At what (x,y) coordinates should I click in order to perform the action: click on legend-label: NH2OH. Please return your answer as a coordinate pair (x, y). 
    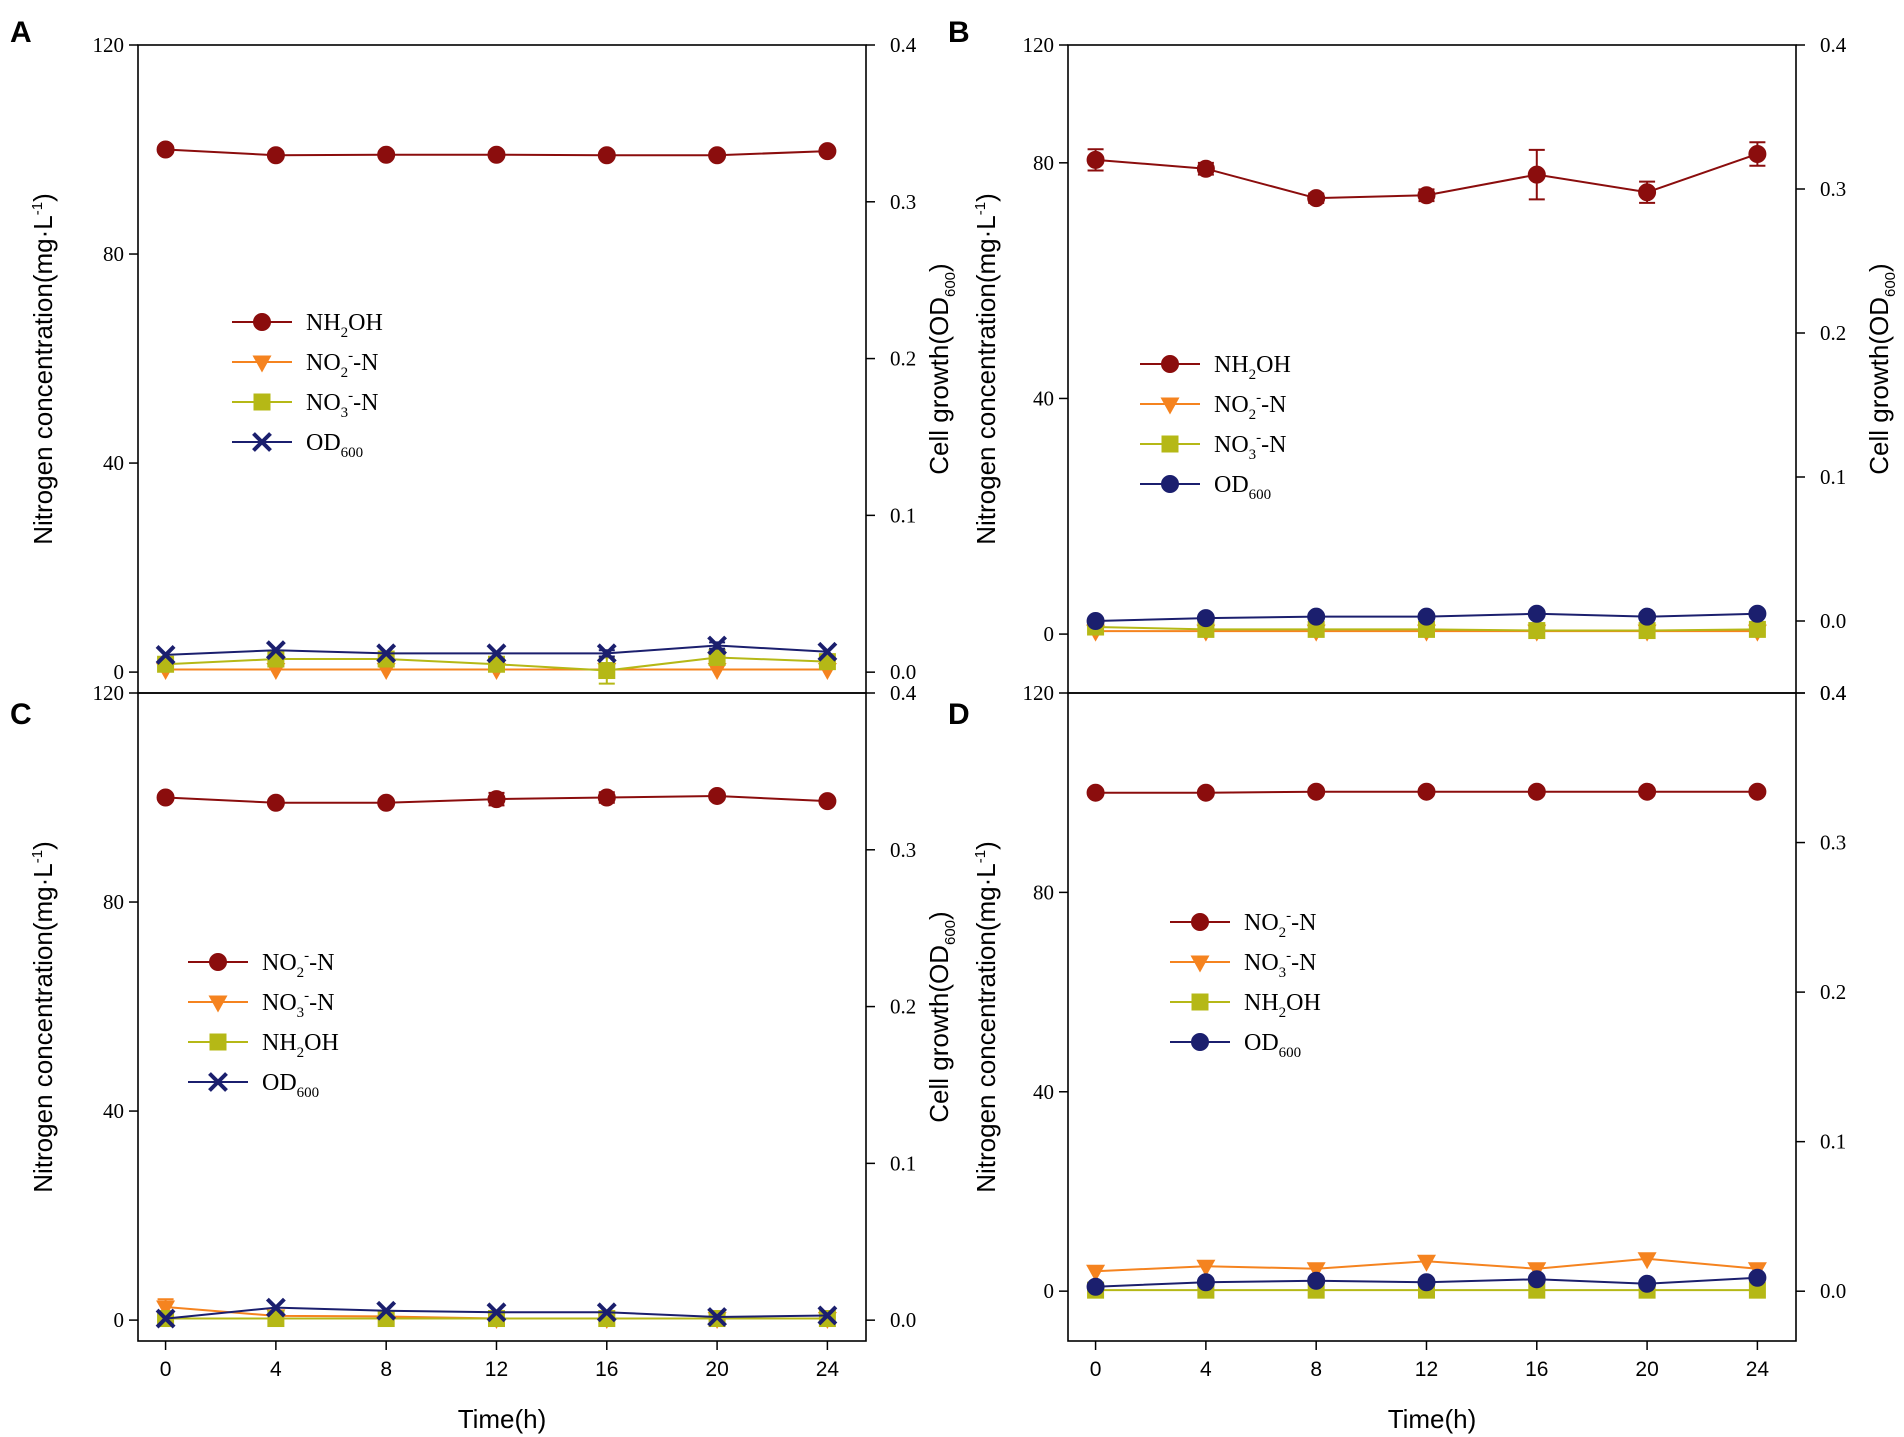
    Looking at the image, I should click on (344, 325).